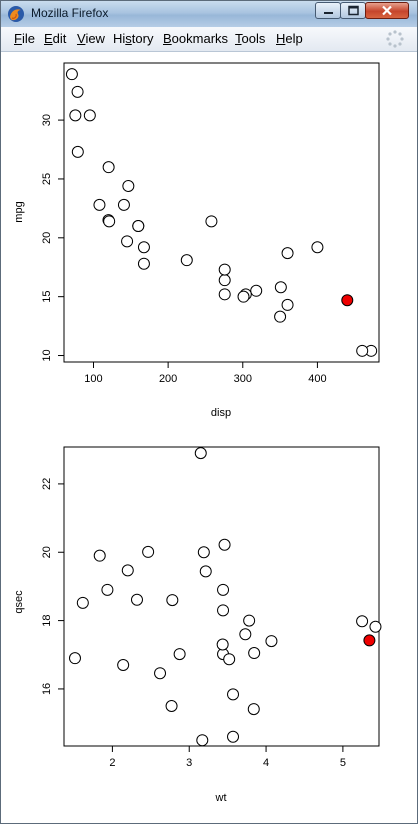 The height and width of the screenshot is (824, 418). I want to click on minimize-button, so click(328, 10).